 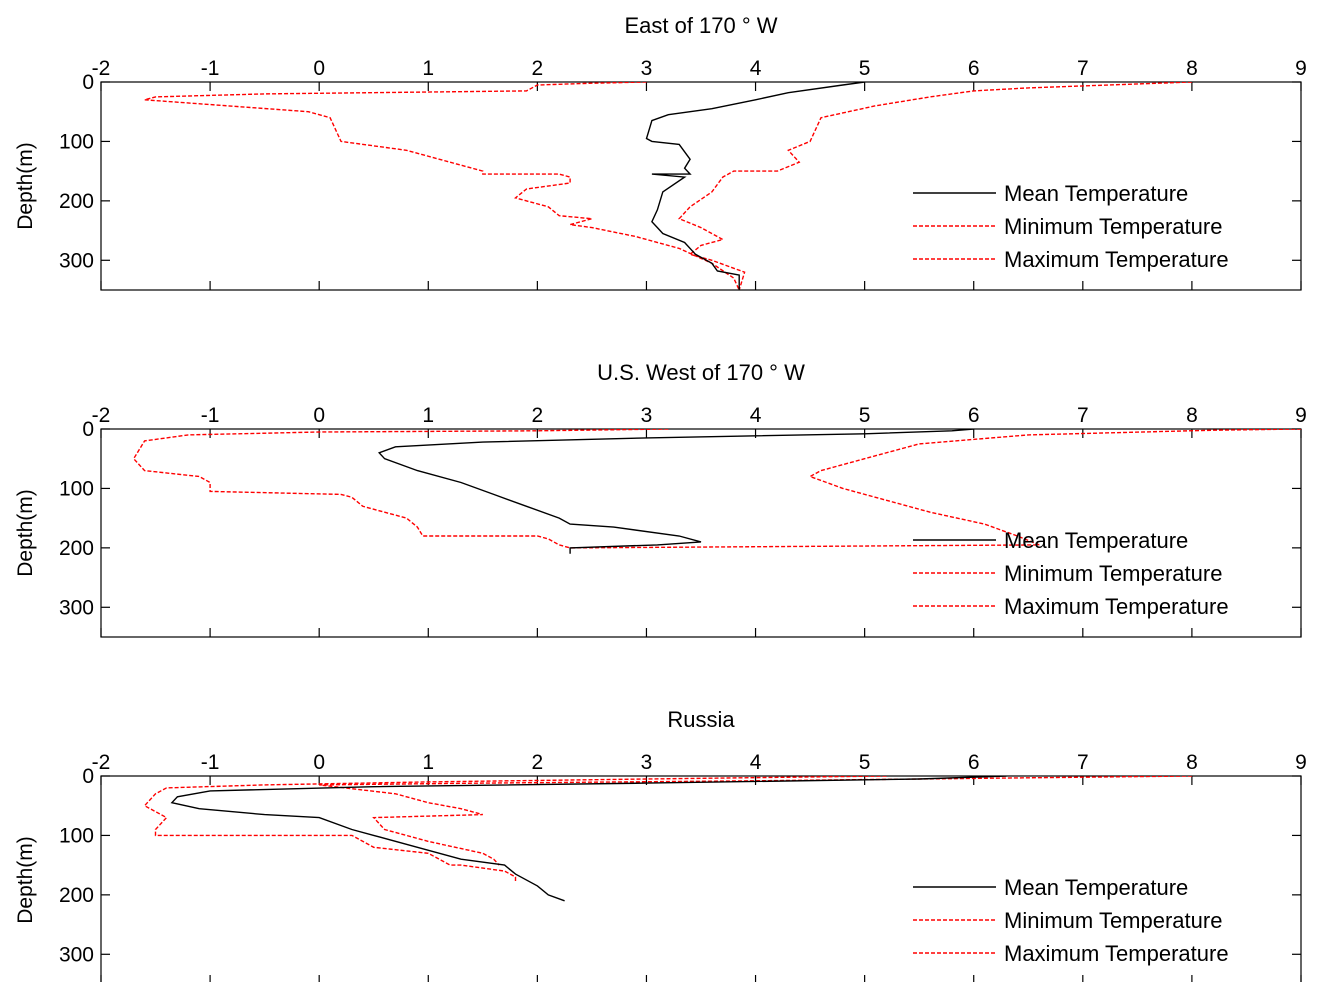 What do you see at coordinates (701, 719) in the screenshot?
I see `panel-title: Russia` at bounding box center [701, 719].